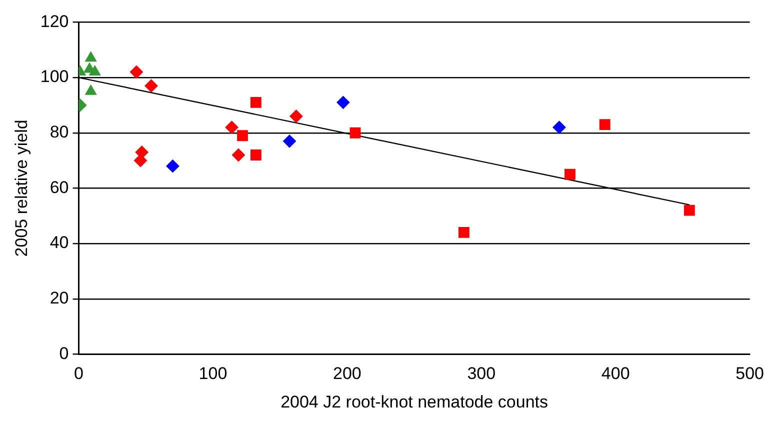 The image size is (776, 425). What do you see at coordinates (79, 374) in the screenshot?
I see `x-tick-label: 0` at bounding box center [79, 374].